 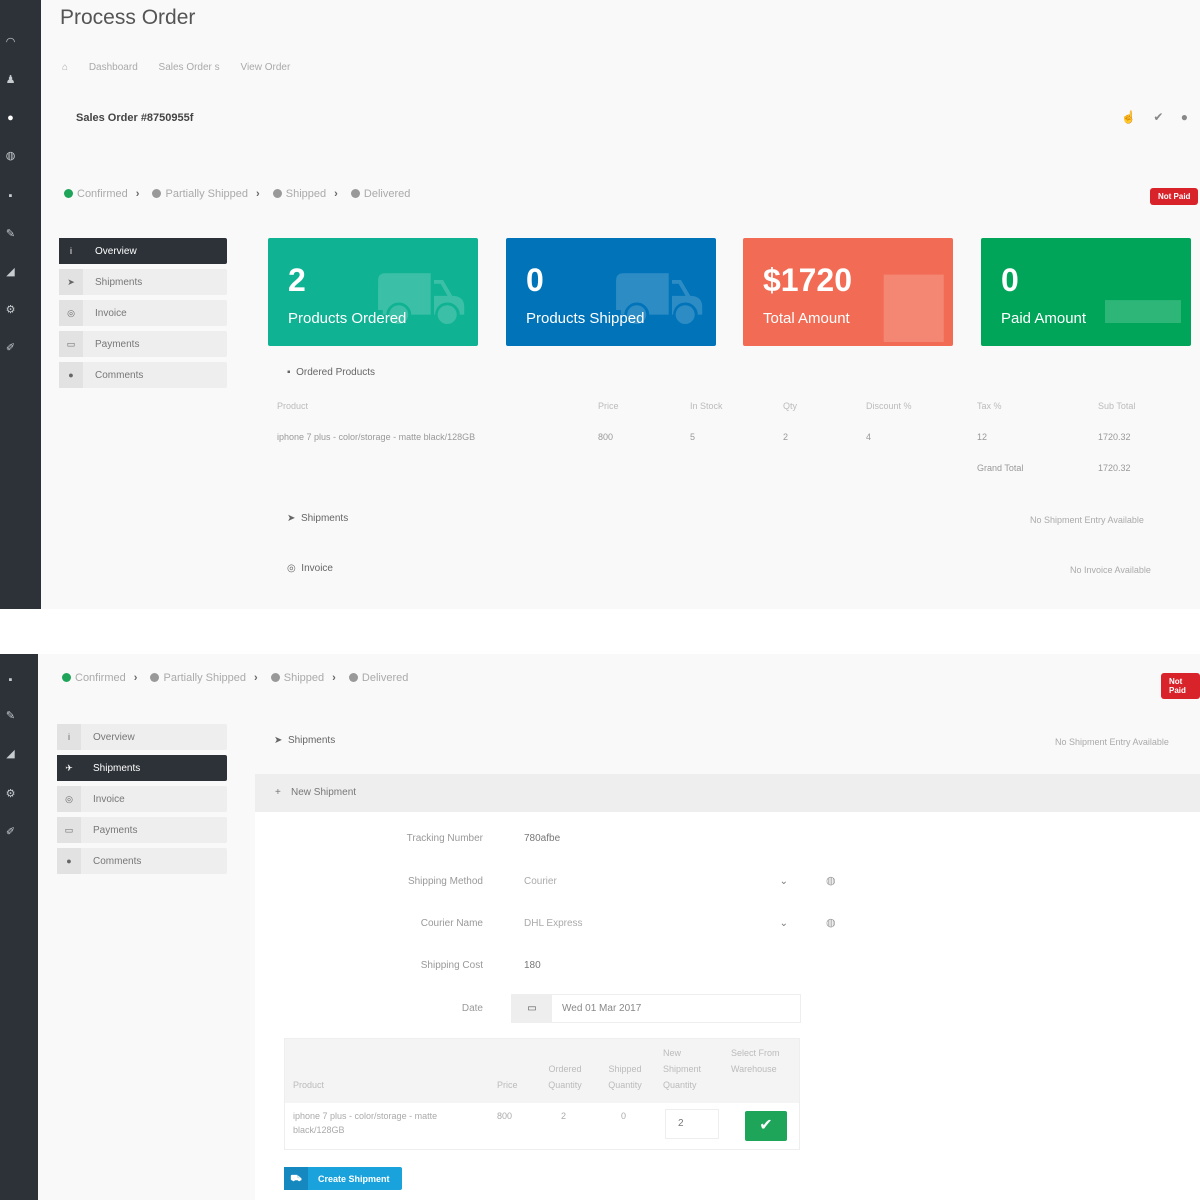 What do you see at coordinates (656, 923) in the screenshot?
I see `courier-name-select: DHL Express ⌄` at bounding box center [656, 923].